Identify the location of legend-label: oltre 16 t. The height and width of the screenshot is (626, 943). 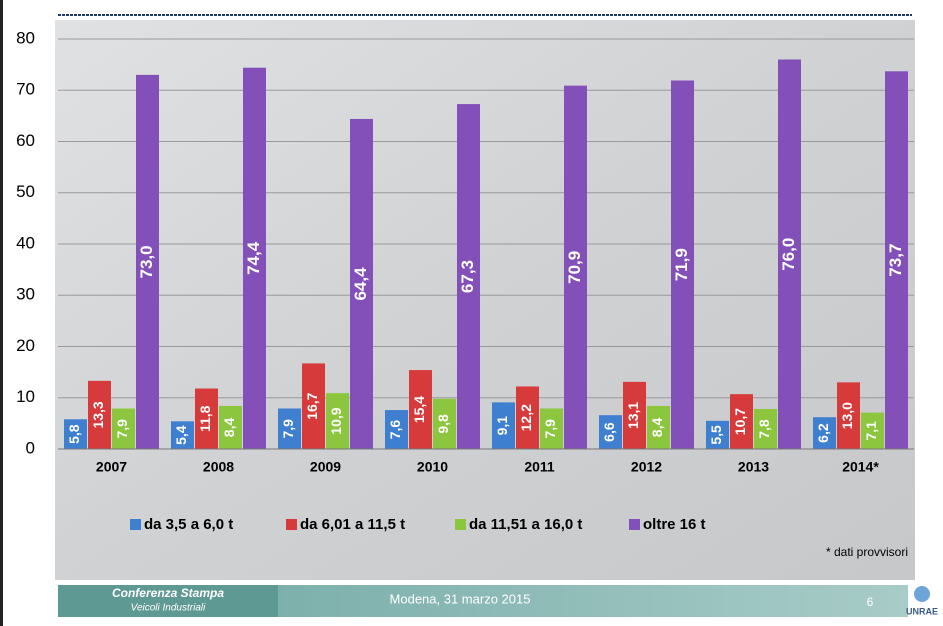
(674, 524).